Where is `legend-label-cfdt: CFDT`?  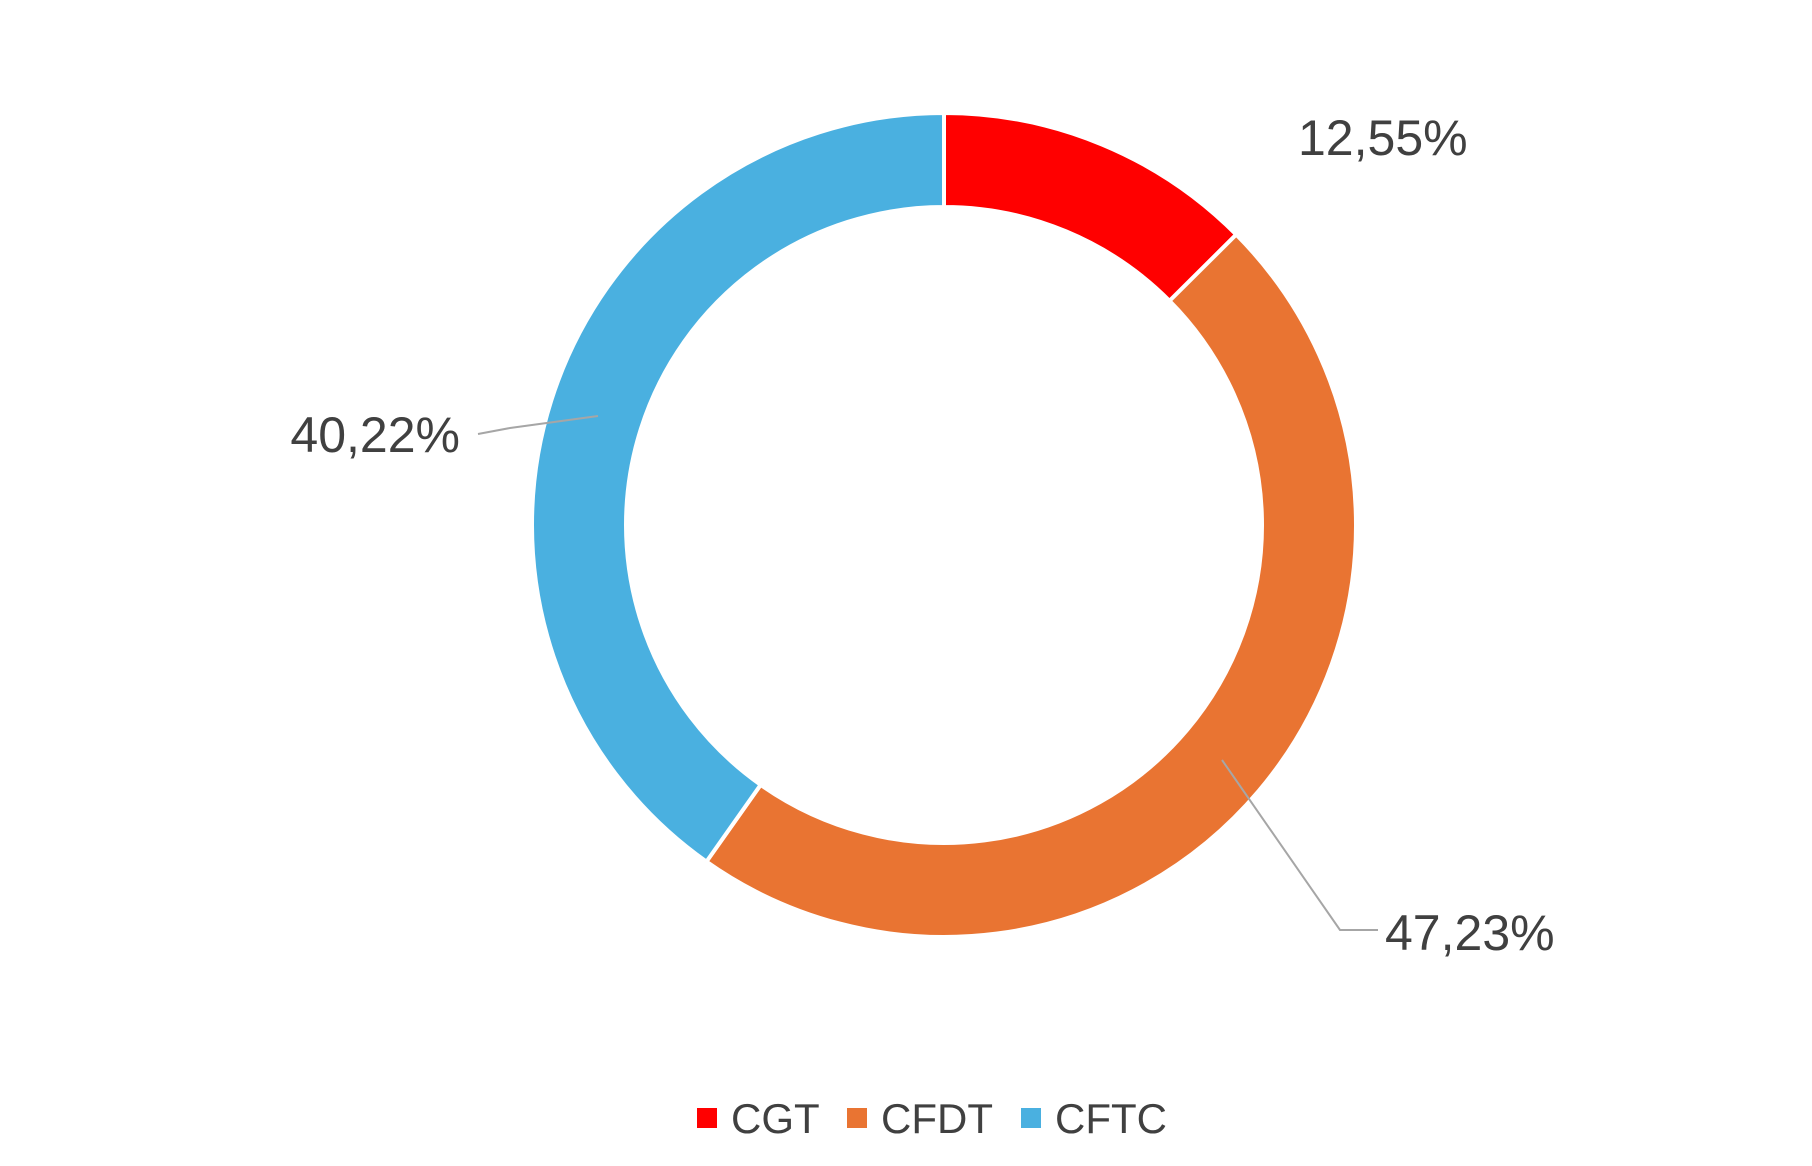
legend-label-cfdt: CFDT is located at coordinates (937, 1118).